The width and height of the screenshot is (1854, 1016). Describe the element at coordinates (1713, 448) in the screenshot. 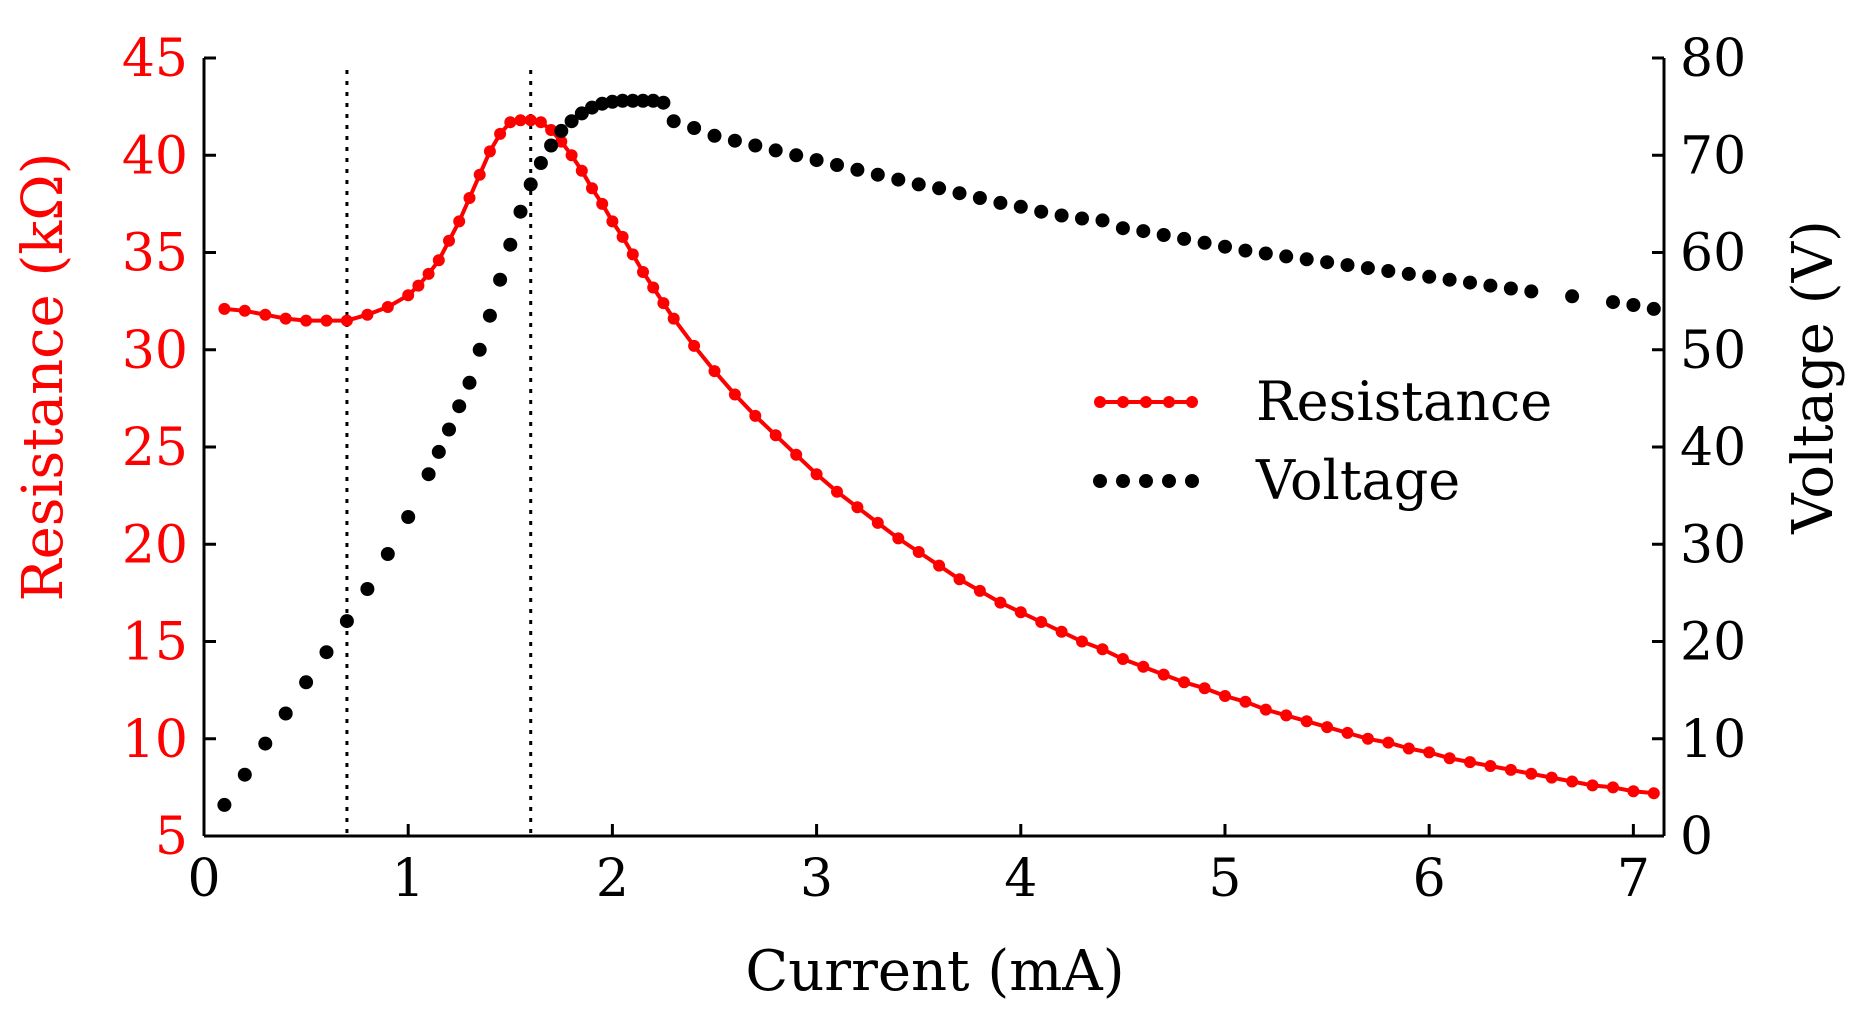

I see `right-y-tick-label: 40` at that location.